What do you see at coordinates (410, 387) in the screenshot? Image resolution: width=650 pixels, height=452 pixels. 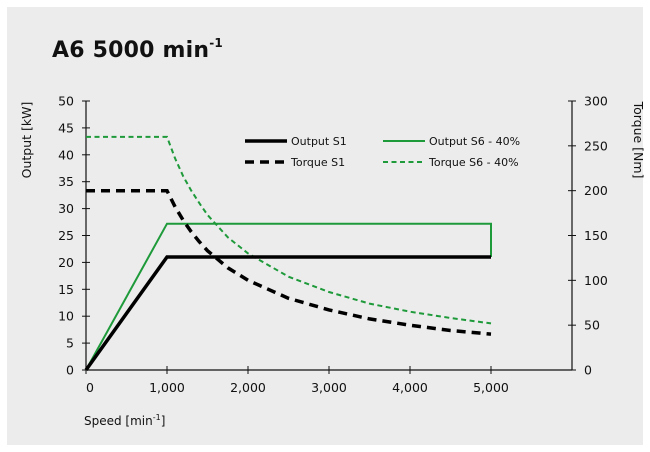 I see `x-tick-label: 4,000` at bounding box center [410, 387].